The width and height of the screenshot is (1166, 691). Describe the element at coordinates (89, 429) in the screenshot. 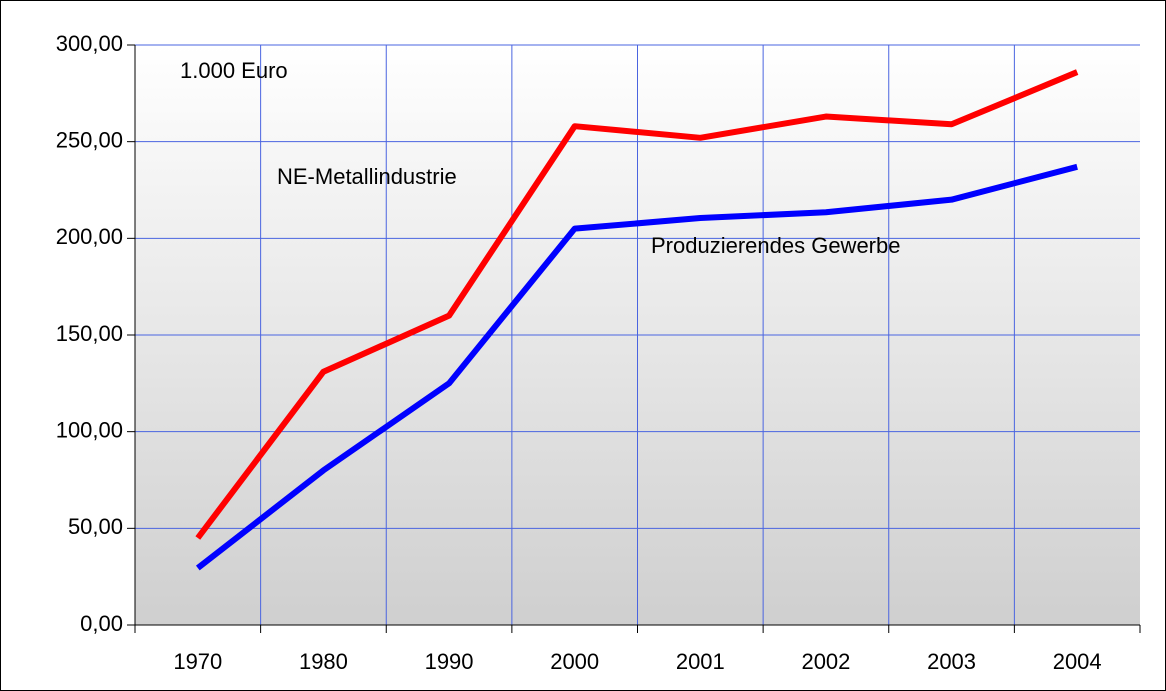

I see `y-tick-label: 100,00` at that location.